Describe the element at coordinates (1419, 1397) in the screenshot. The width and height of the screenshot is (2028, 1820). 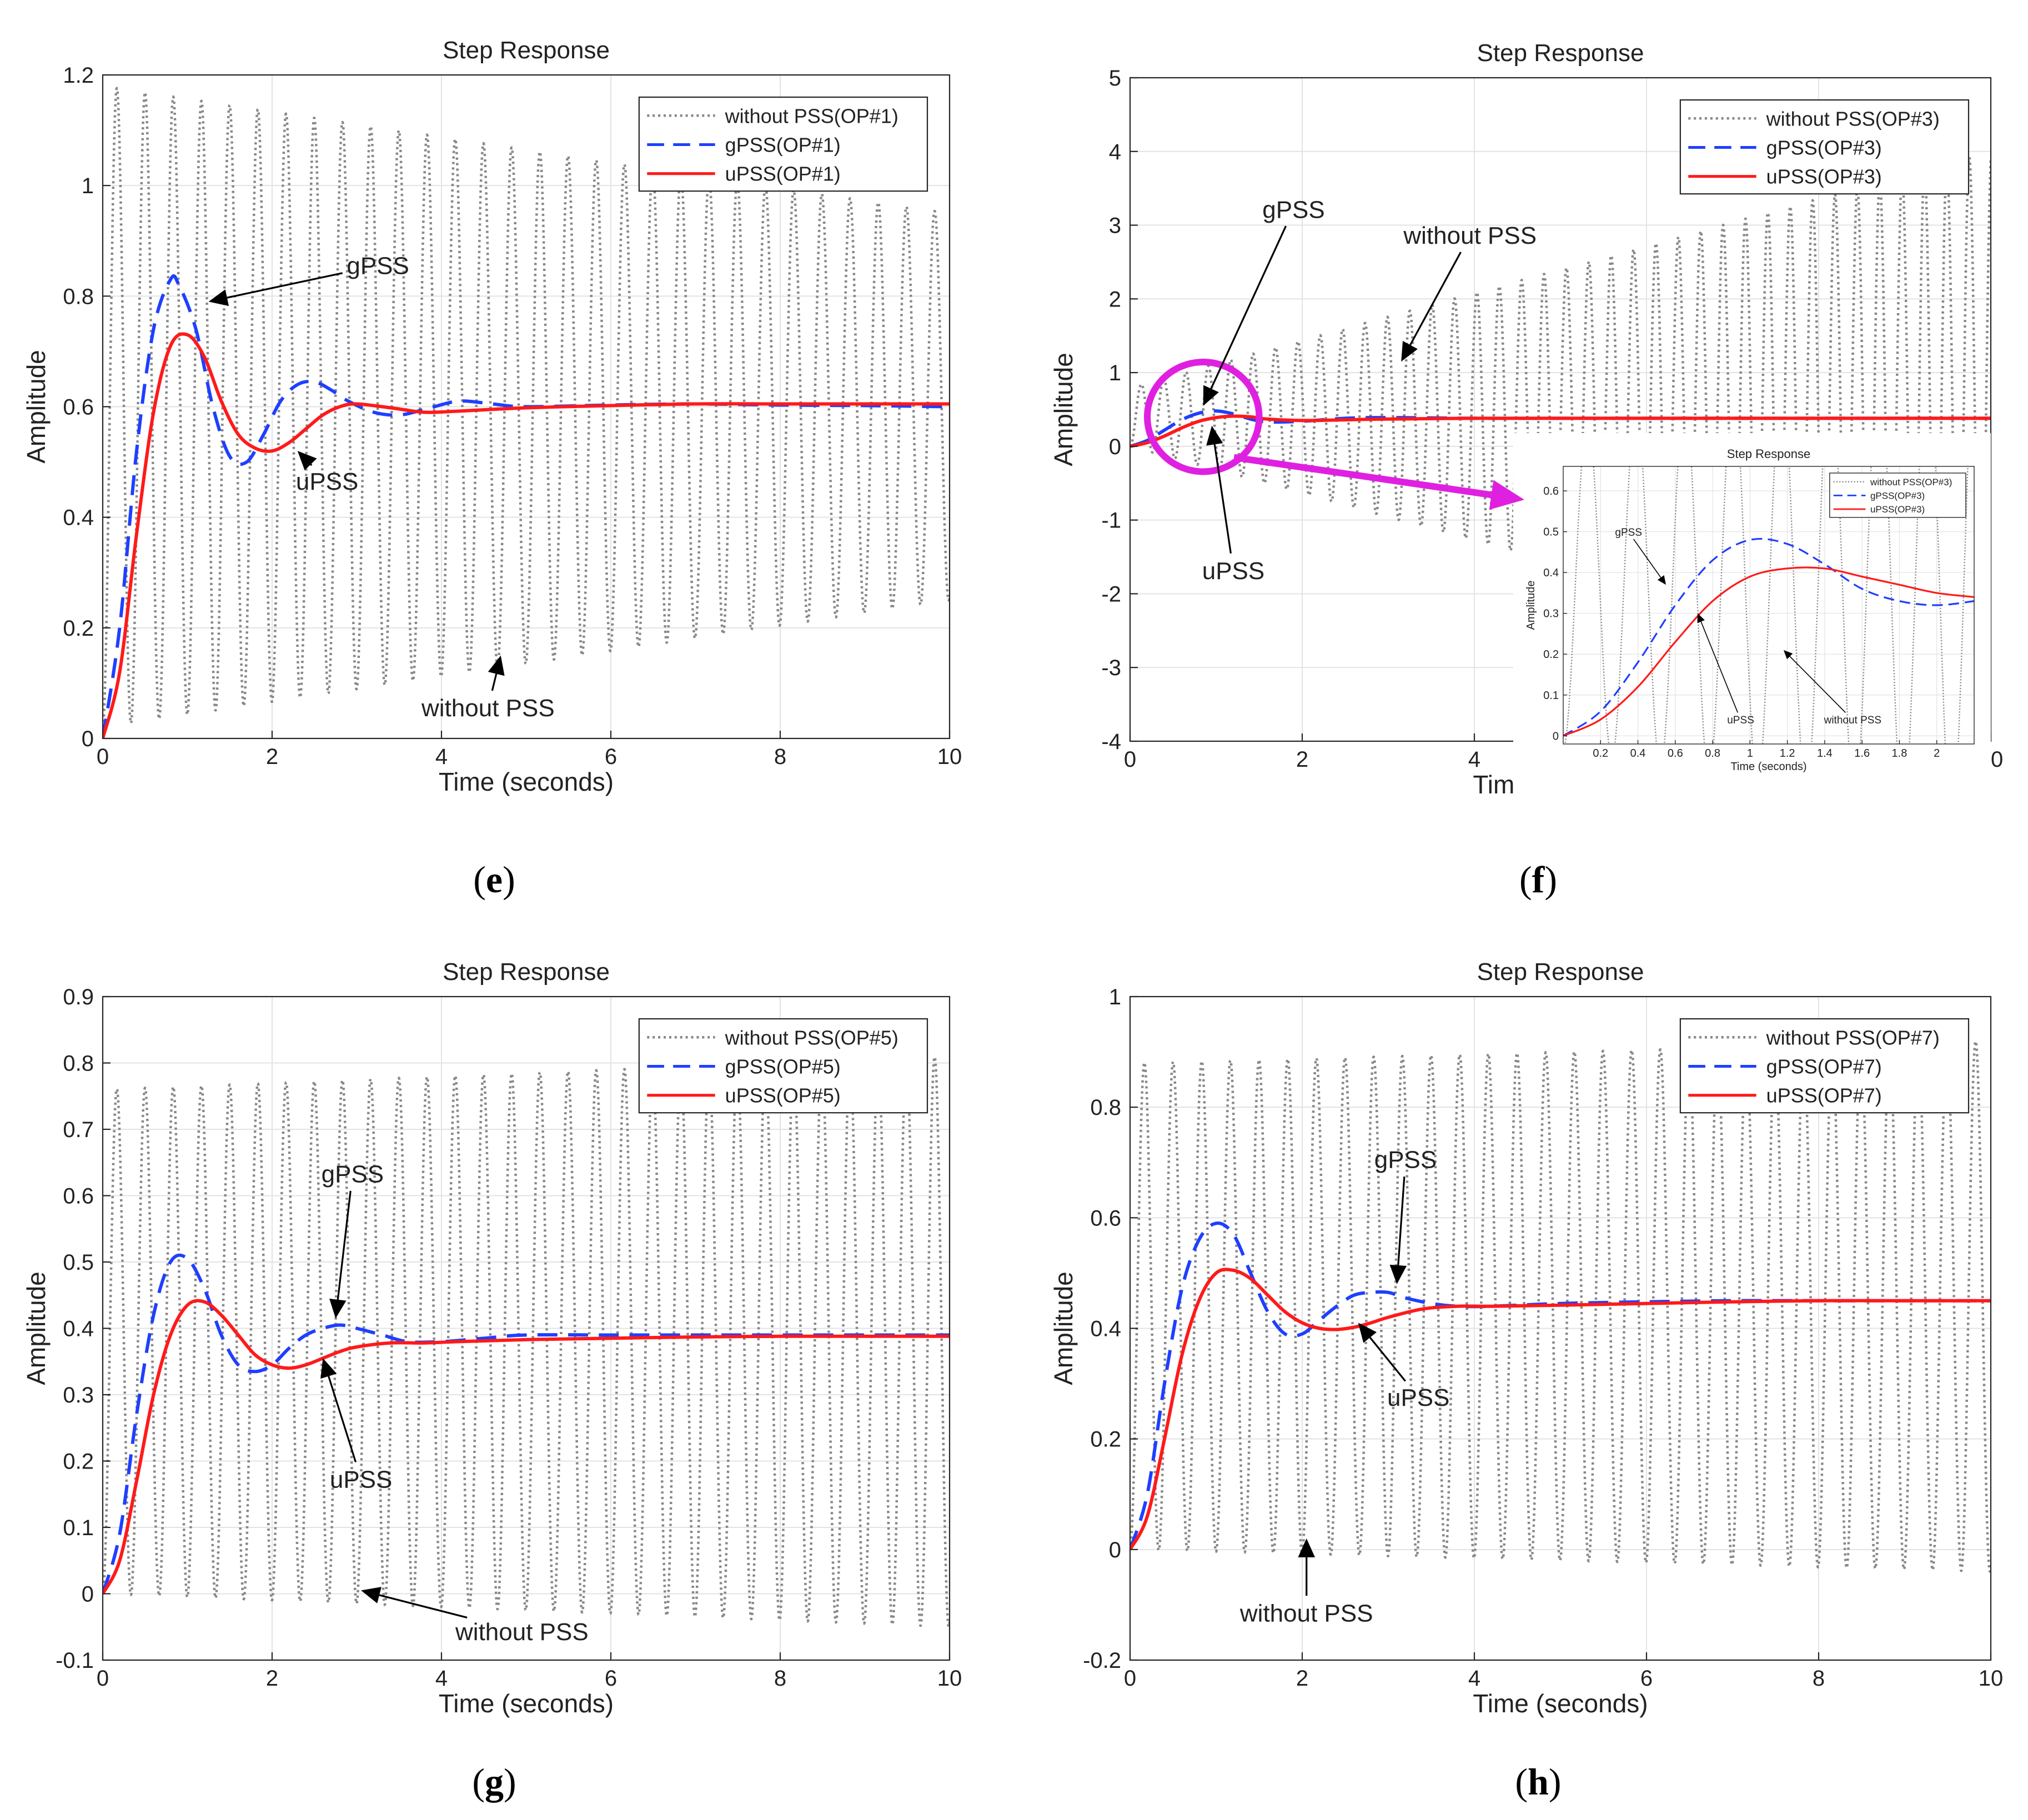
I see `chart-h-annotation-label-1: uPSS` at that location.